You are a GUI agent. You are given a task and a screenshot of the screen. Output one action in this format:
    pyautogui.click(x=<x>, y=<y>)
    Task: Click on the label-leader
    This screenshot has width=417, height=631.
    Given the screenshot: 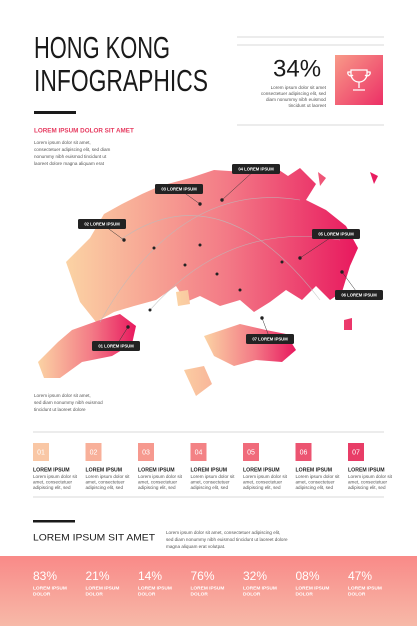 What is the action you would take?
    pyautogui.click(x=239, y=184)
    